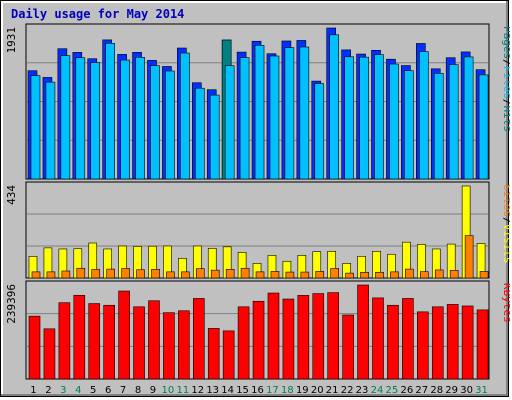 The height and width of the screenshot is (400, 512). What do you see at coordinates (505, 119) in the screenshot?
I see `hits-files-pages-series-label-part: Hits` at bounding box center [505, 119].